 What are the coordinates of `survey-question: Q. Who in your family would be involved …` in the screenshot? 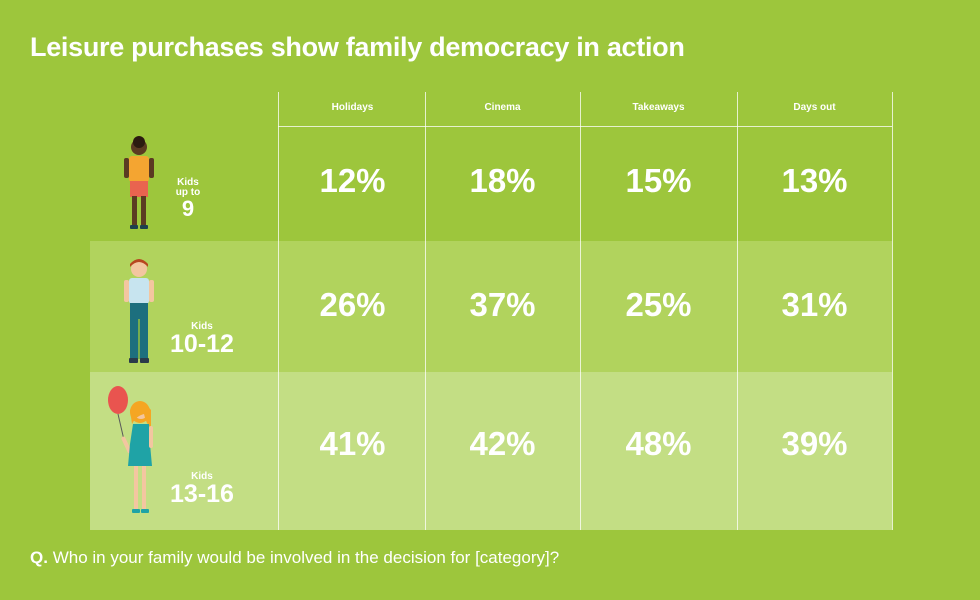 It's located at (294, 558).